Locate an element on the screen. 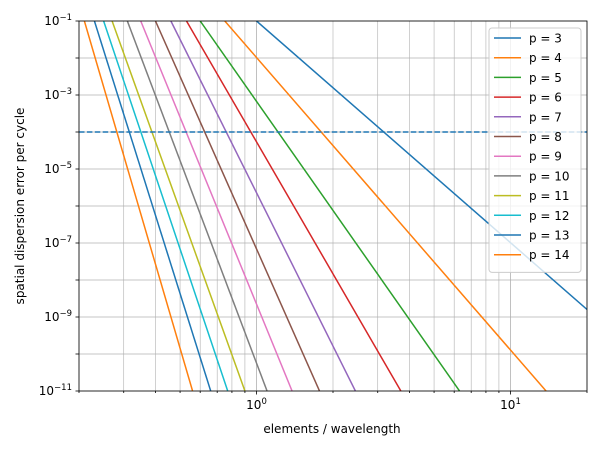 This screenshot has width=600, height=454. y-tick-label: 10⁻⁷ is located at coordinates (58, 242).